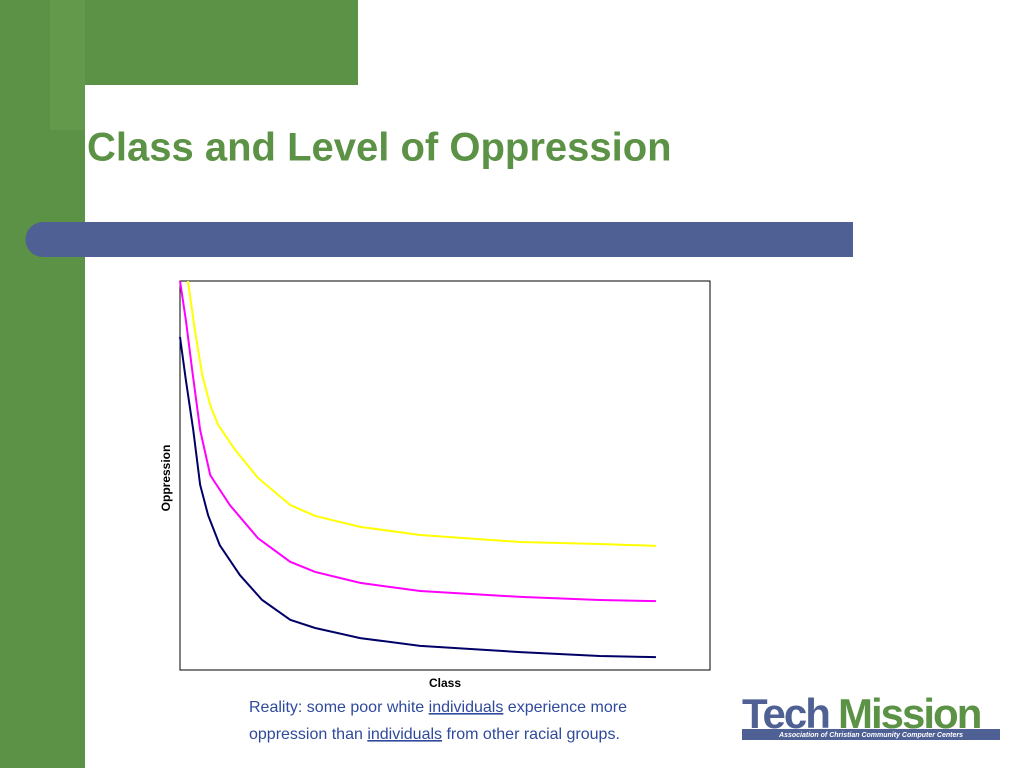 The width and height of the screenshot is (1024, 768). Describe the element at coordinates (67, 65) in the screenshot. I see `green-accent` at that location.